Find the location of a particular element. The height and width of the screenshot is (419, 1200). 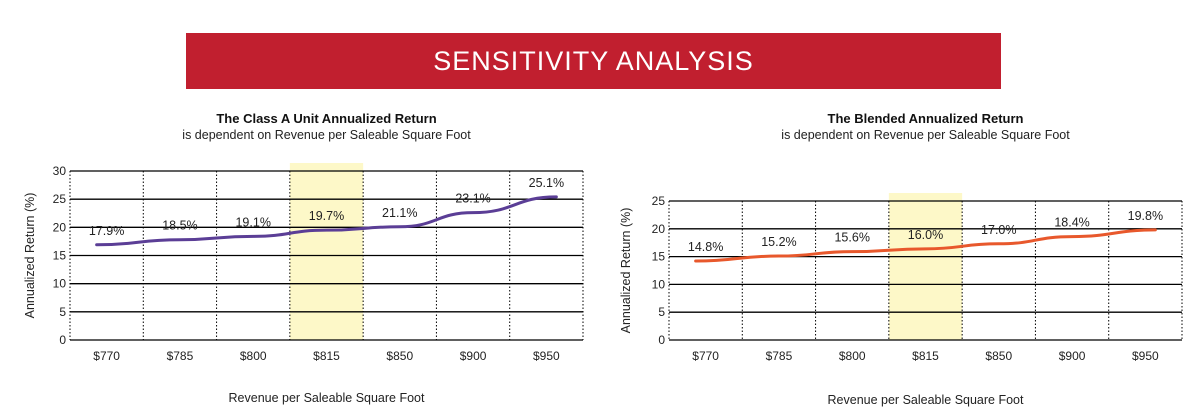

data-label: 19.8% is located at coordinates (1145, 216).